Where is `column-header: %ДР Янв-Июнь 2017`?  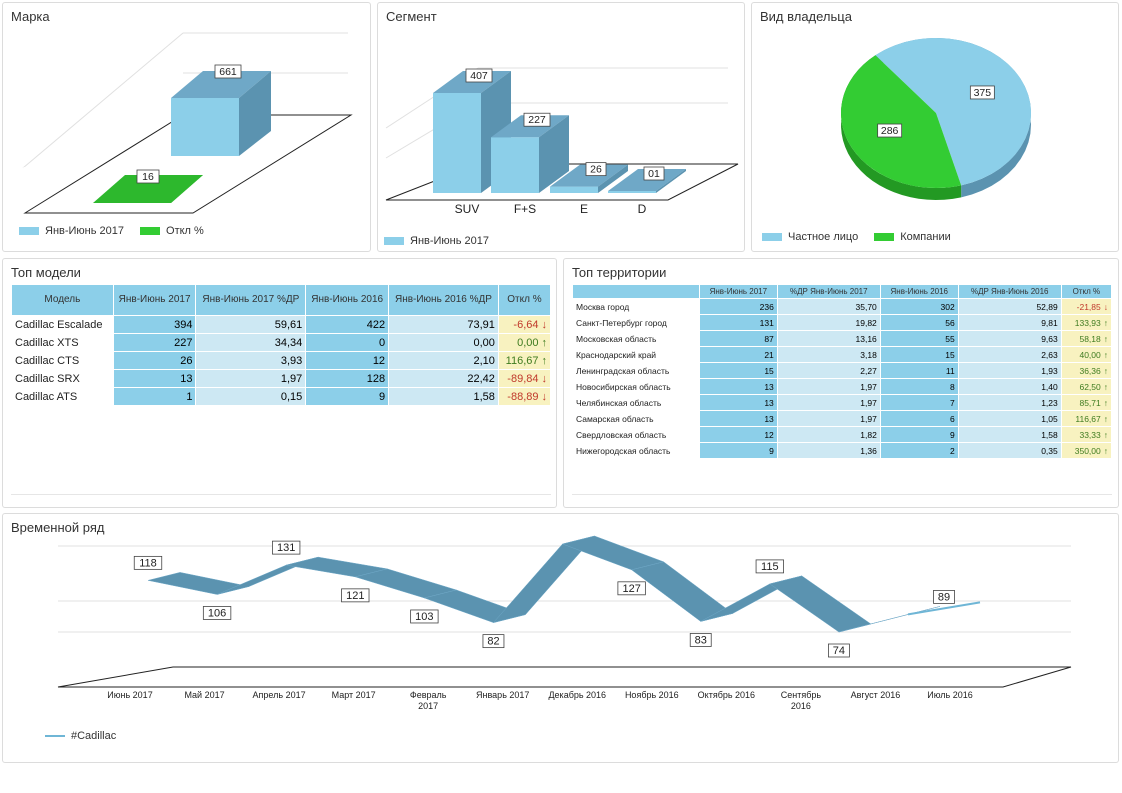
column-header: %ДР Янв-Июнь 2017 is located at coordinates (828, 291).